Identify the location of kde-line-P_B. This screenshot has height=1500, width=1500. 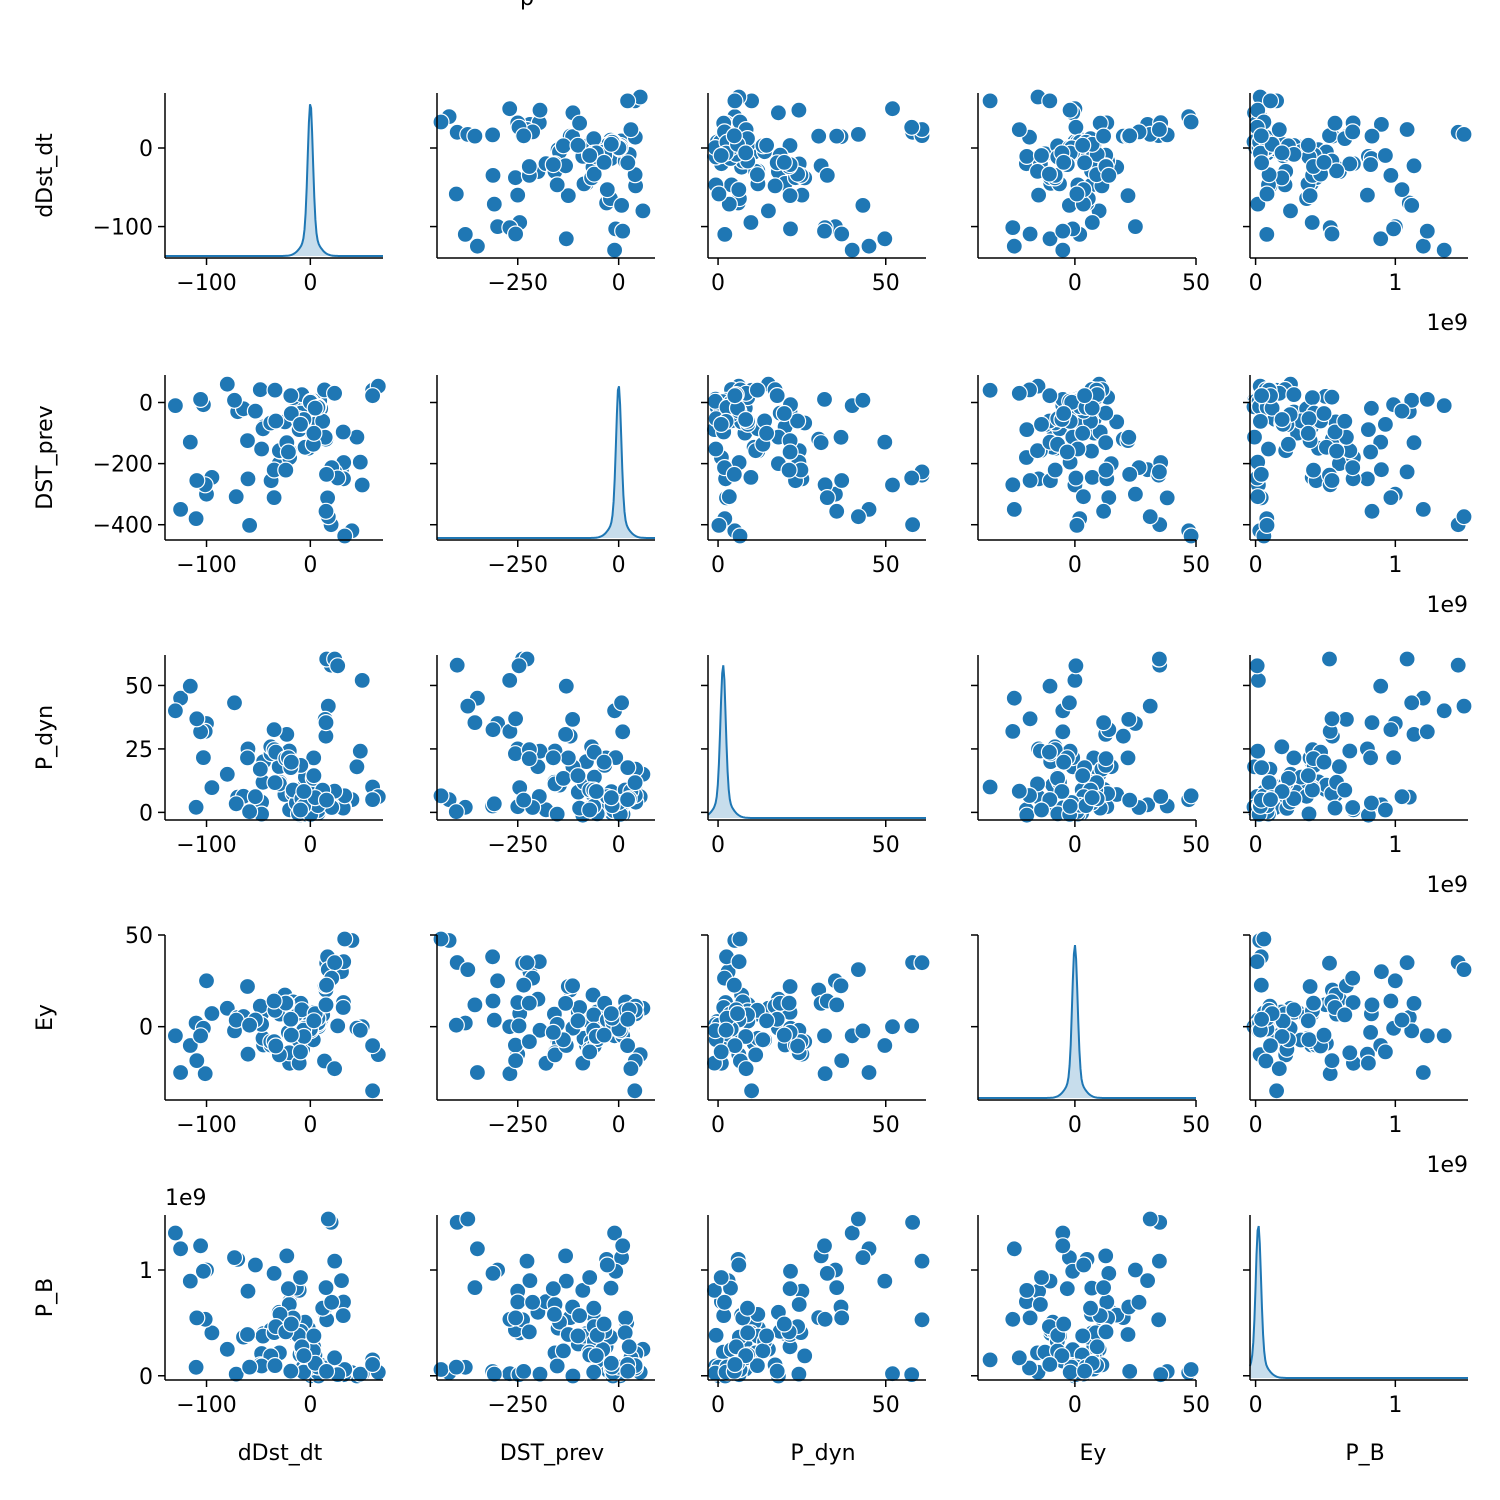
(1358, 1302).